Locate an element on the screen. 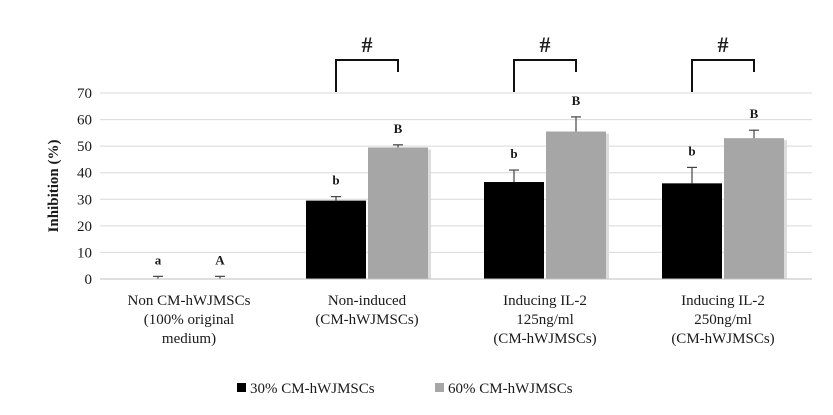 The height and width of the screenshot is (415, 833). y-tick-label: 40 is located at coordinates (84, 174).